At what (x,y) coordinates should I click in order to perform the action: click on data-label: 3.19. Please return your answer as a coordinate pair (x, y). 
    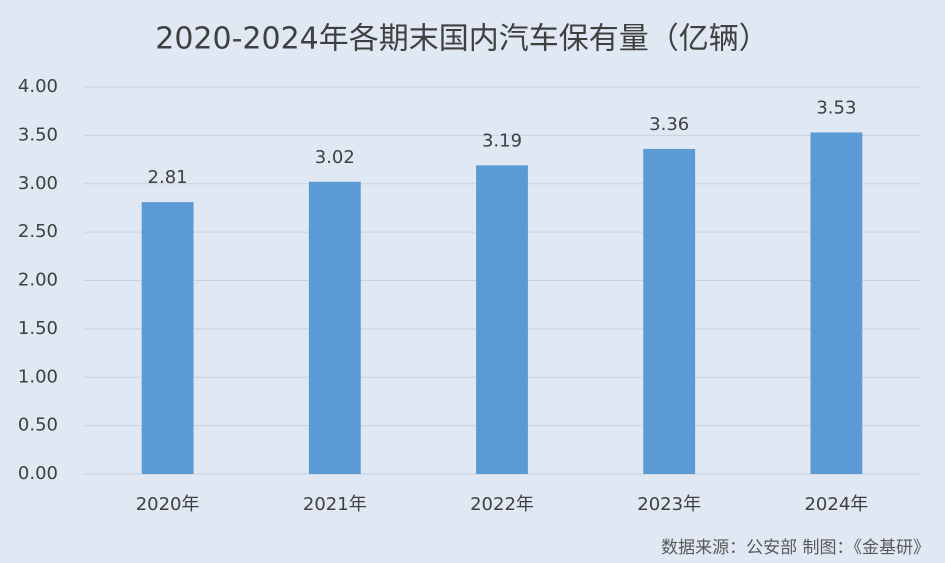
    Looking at the image, I should click on (502, 140).